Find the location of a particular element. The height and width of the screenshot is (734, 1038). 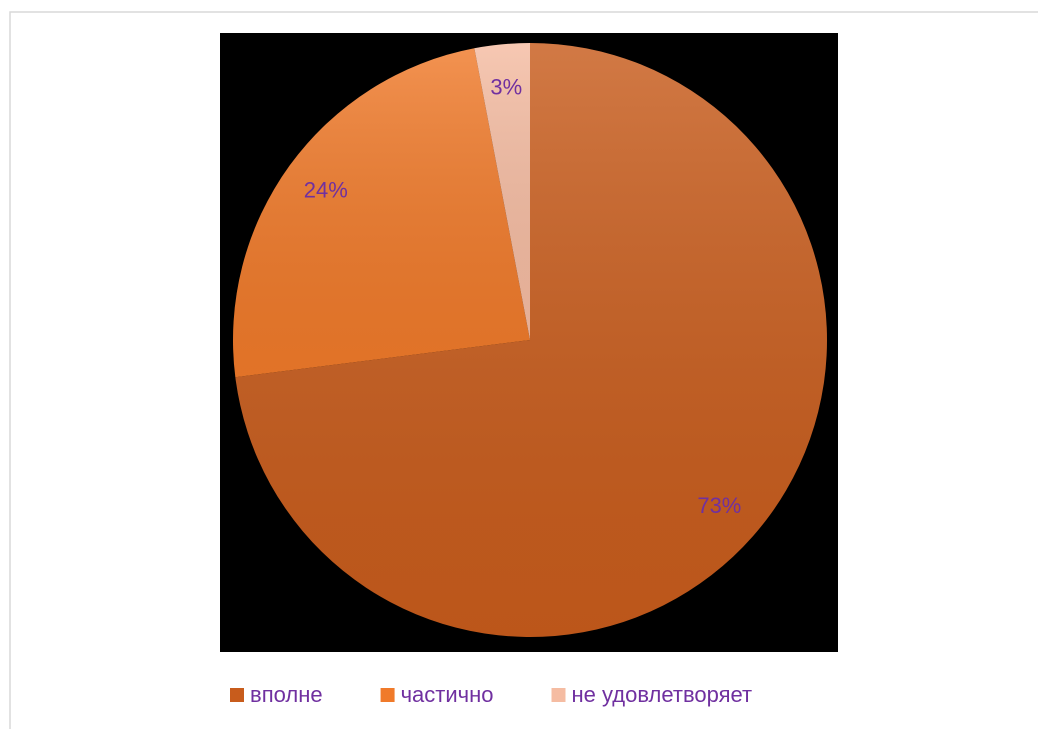

legend-label: частично is located at coordinates (447, 694).